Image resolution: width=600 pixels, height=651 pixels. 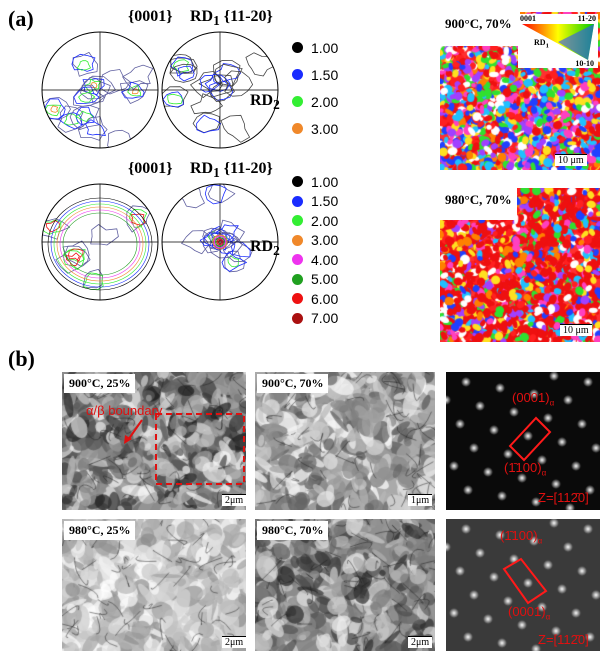 I want to click on legend-row2: 1.00 1.50 2.00 3.00 4.00 5.00 6.00 7.00, so click(x=315, y=250).